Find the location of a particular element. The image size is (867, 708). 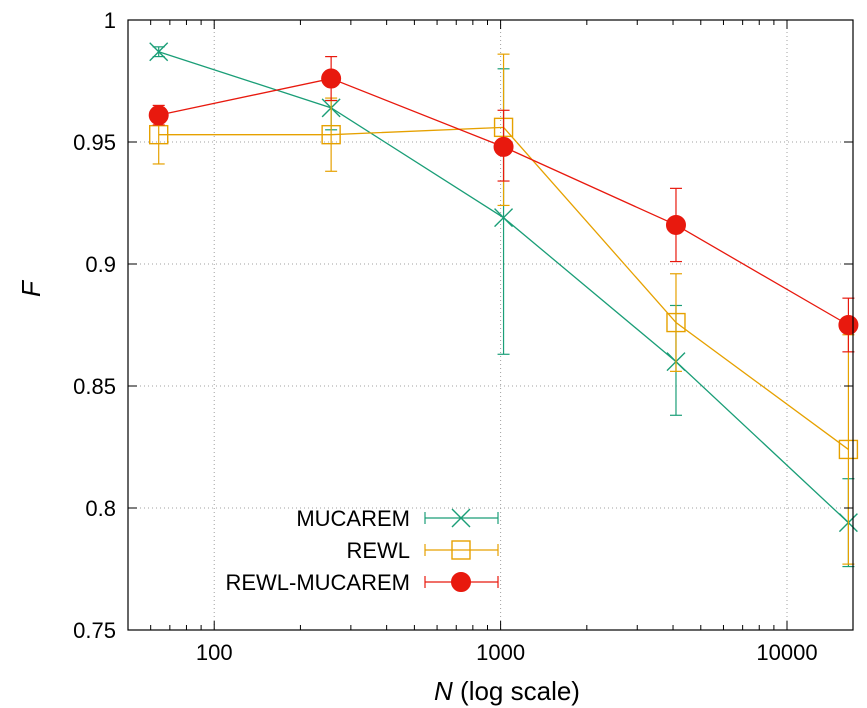

y-tick-label: 0.8 is located at coordinates (100, 508).